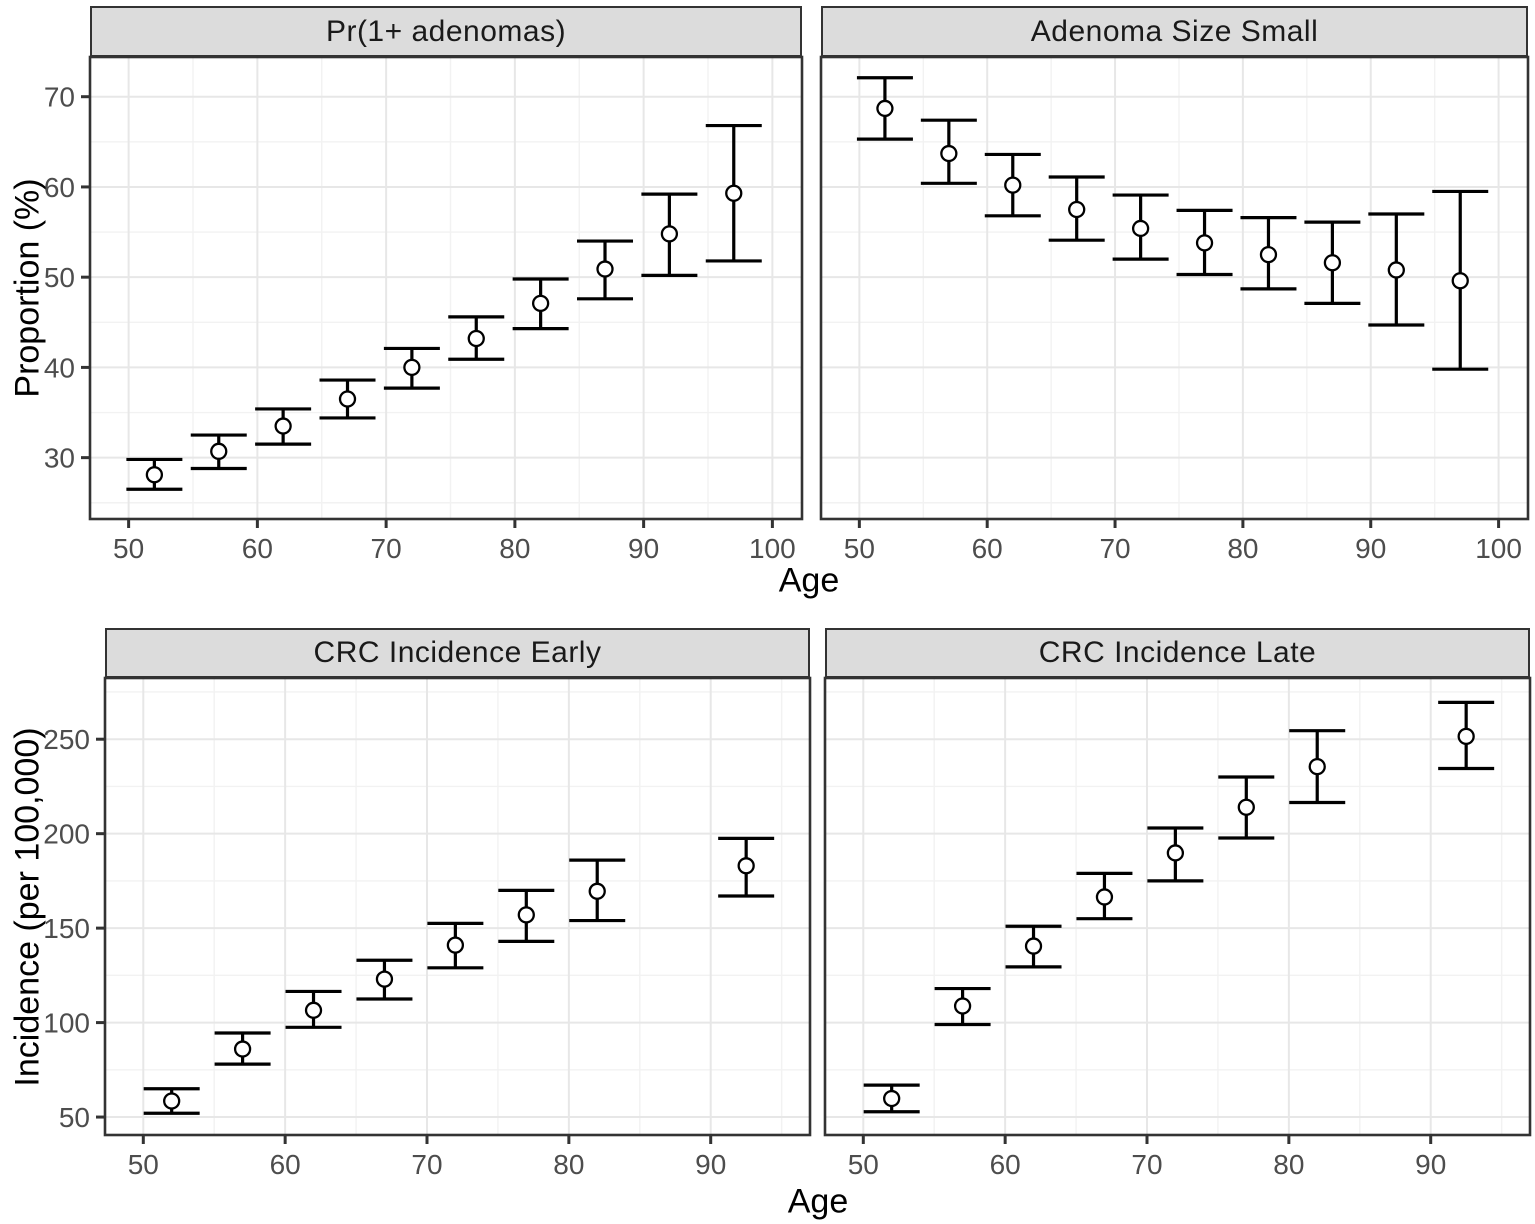  What do you see at coordinates (59, 367) in the screenshot?
I see `y-tick-label: 40` at bounding box center [59, 367].